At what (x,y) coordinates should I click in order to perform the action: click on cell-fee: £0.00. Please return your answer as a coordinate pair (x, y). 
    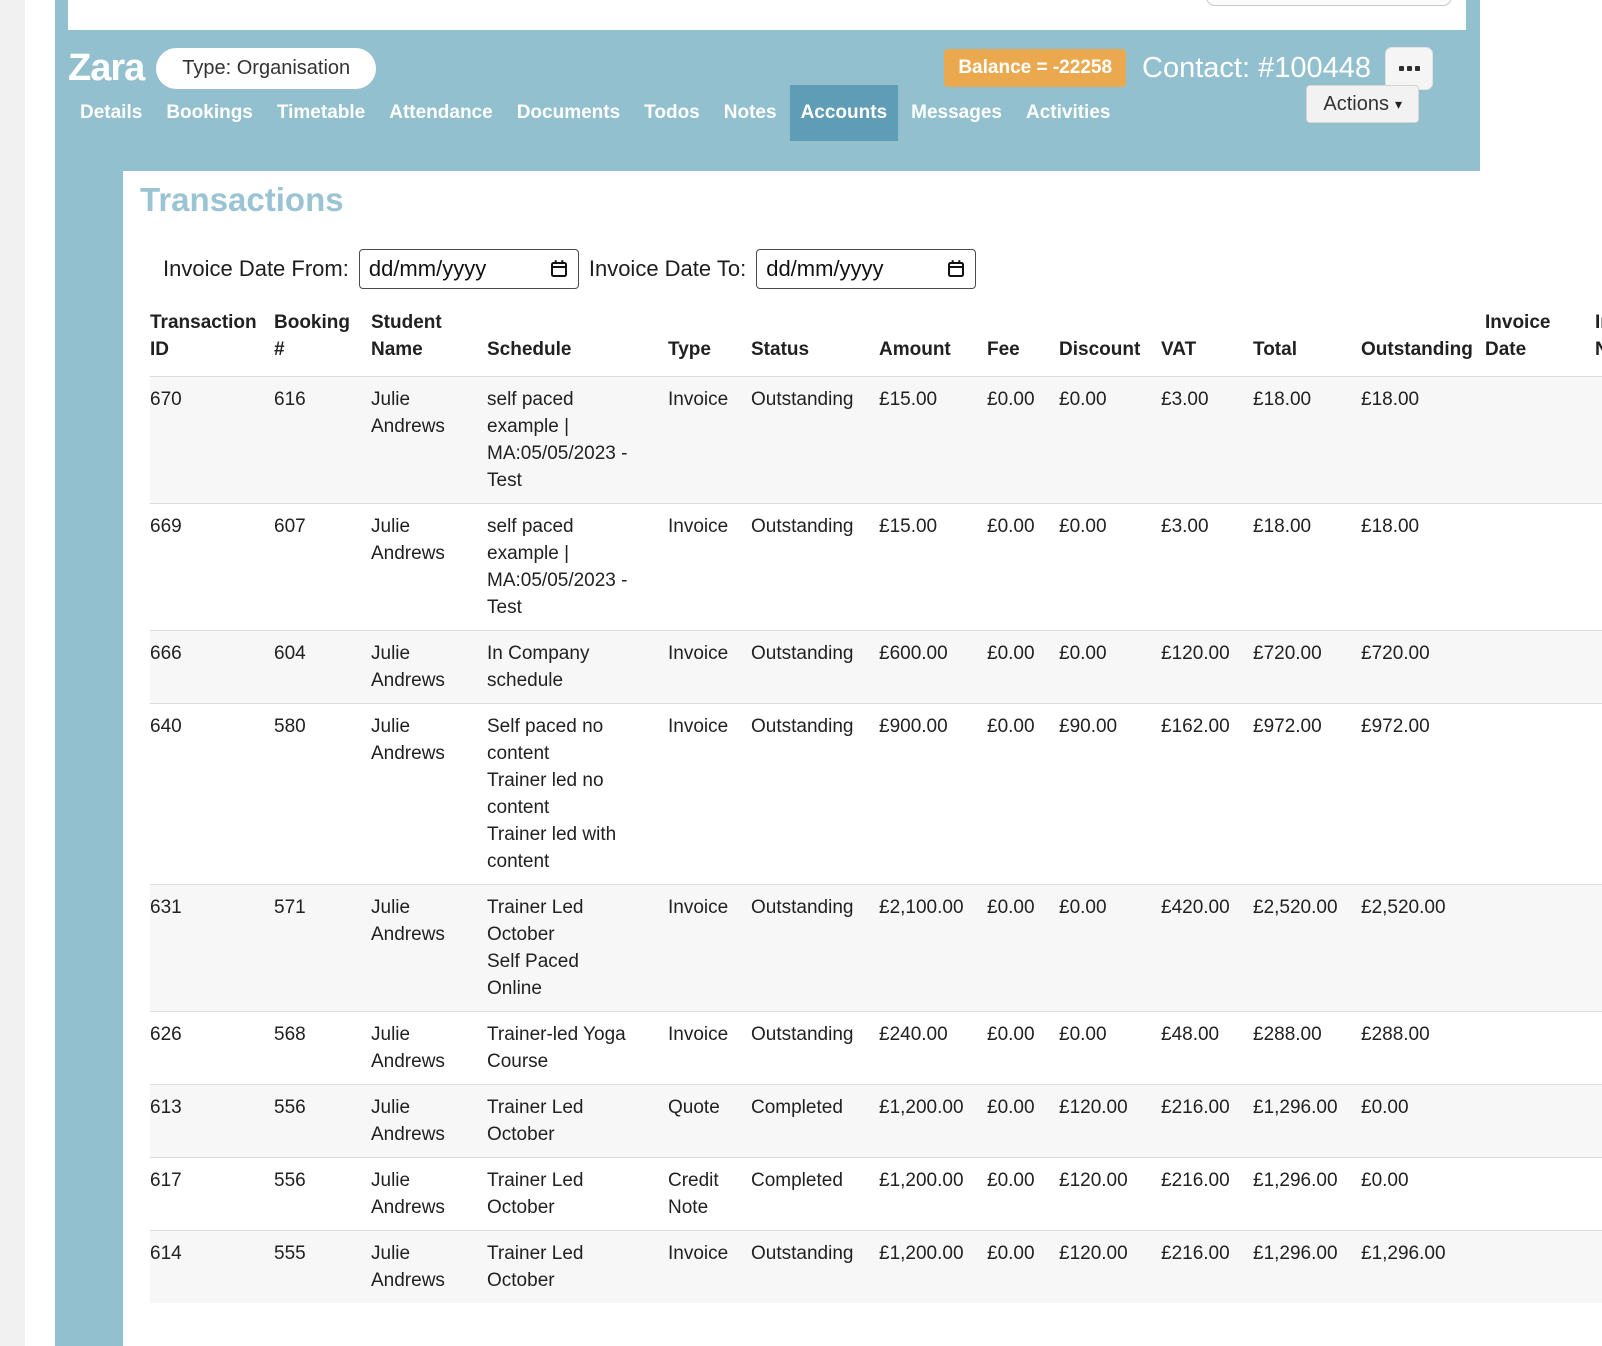
    Looking at the image, I should click on (1011, 1107).